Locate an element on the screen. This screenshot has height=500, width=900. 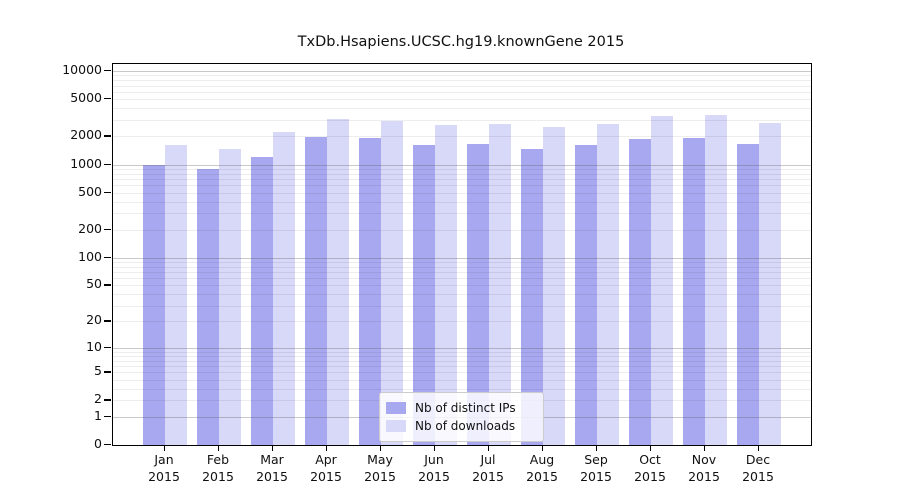
bar-distinct-ips-oct is located at coordinates (640, 292).